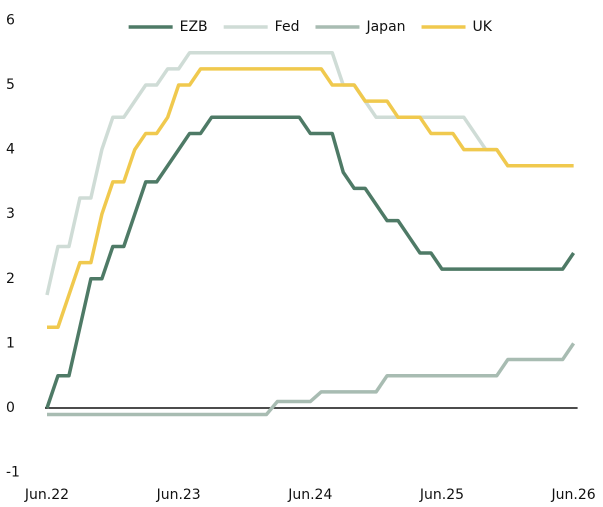 Image resolution: width=603 pixels, height=507 pixels. I want to click on legend-label: UK, so click(483, 27).